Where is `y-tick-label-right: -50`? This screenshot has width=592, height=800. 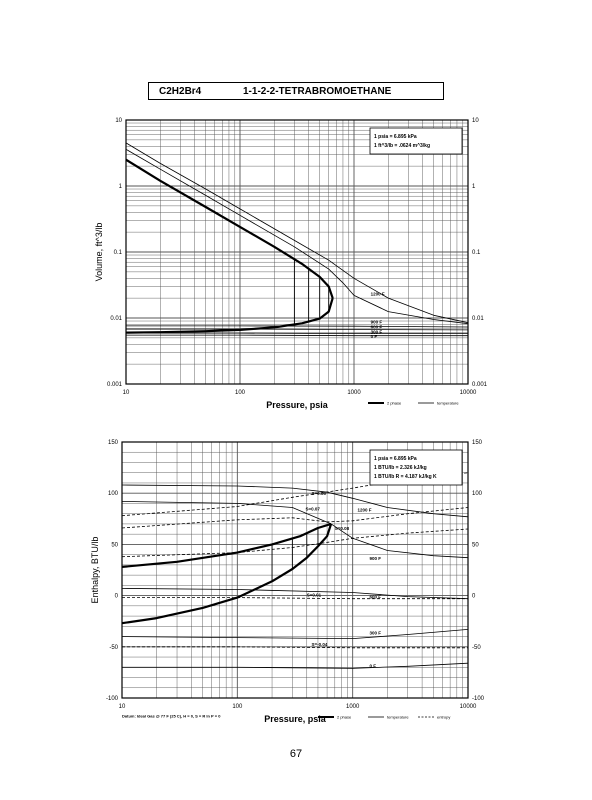 y-tick-label-right: -50 is located at coordinates (476, 648).